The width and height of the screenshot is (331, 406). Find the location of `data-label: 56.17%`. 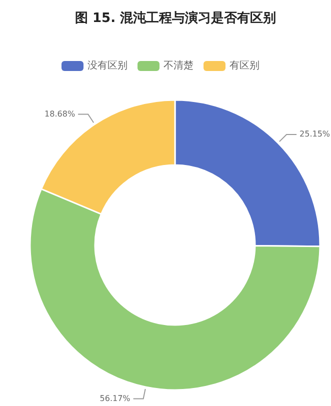

data-label: 56.17% is located at coordinates (115, 398).